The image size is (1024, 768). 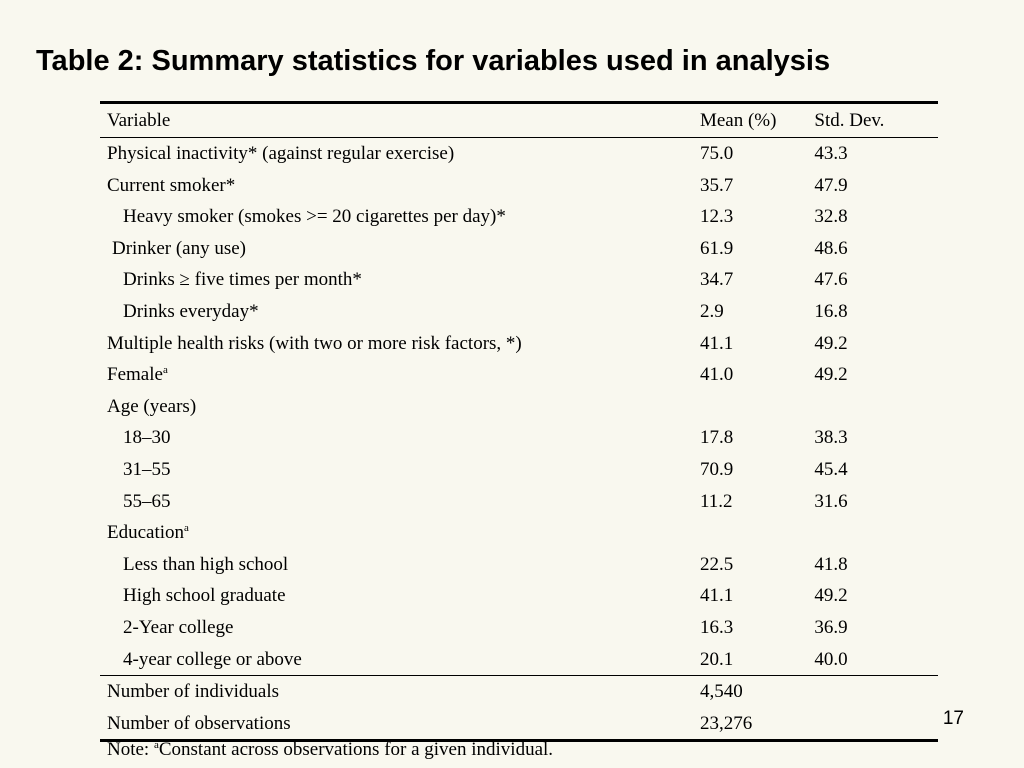 I want to click on row-mean: 61.9, so click(x=716, y=248).